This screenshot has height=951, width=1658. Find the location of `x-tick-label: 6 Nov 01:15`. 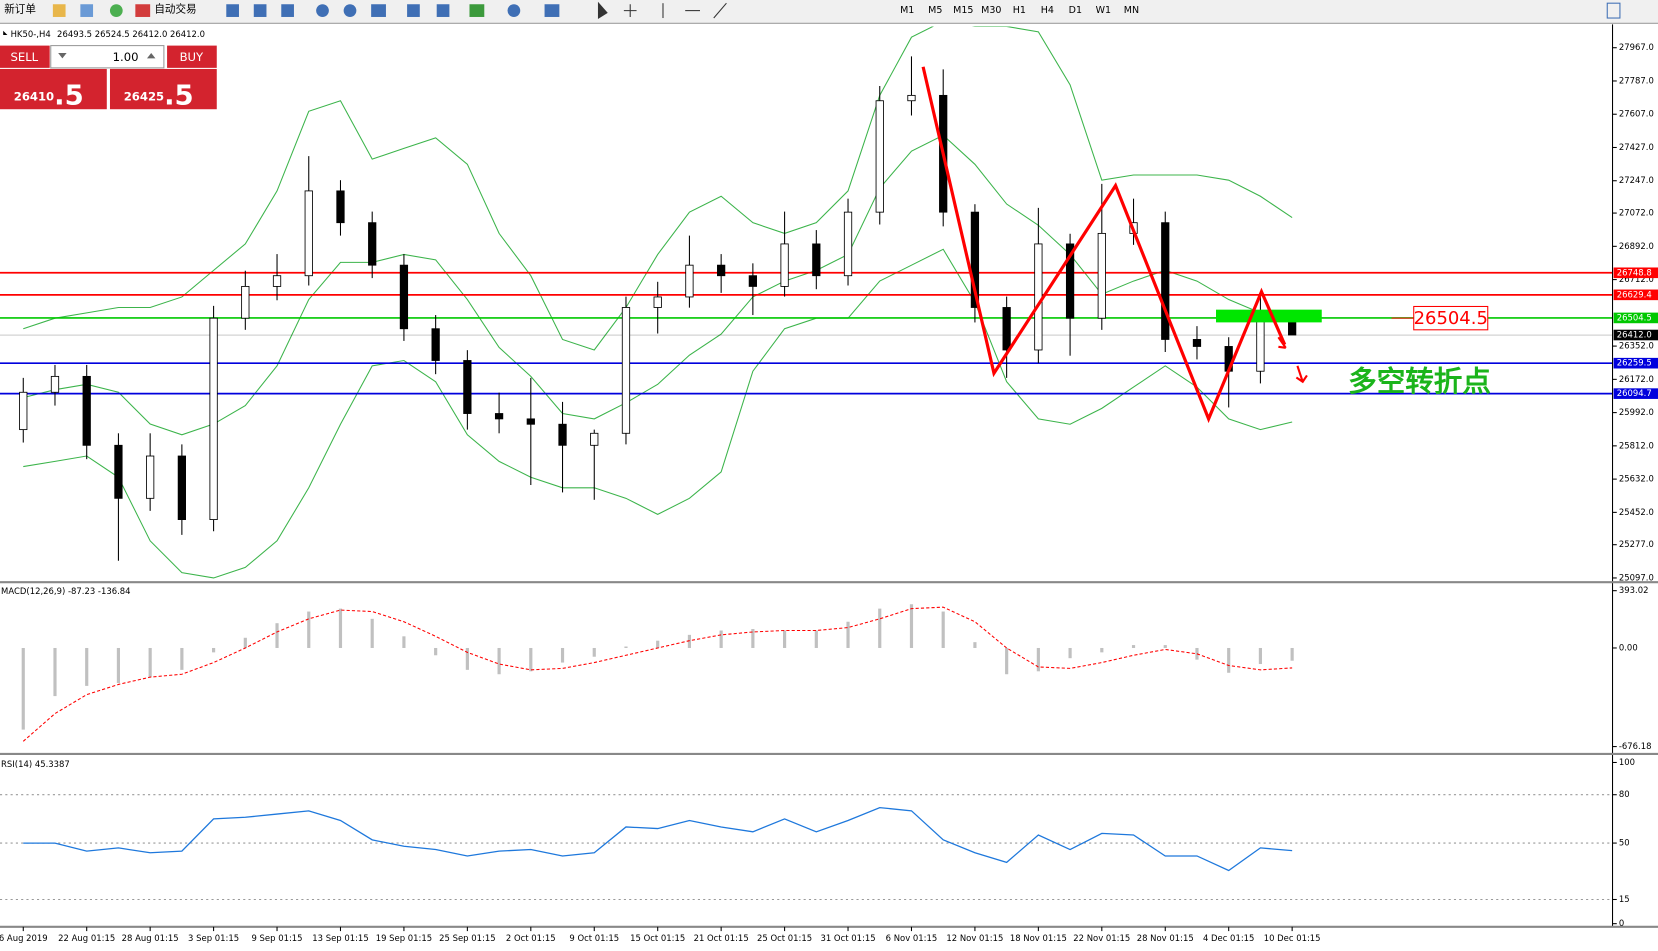

x-tick-label: 6 Nov 01:15 is located at coordinates (912, 938).